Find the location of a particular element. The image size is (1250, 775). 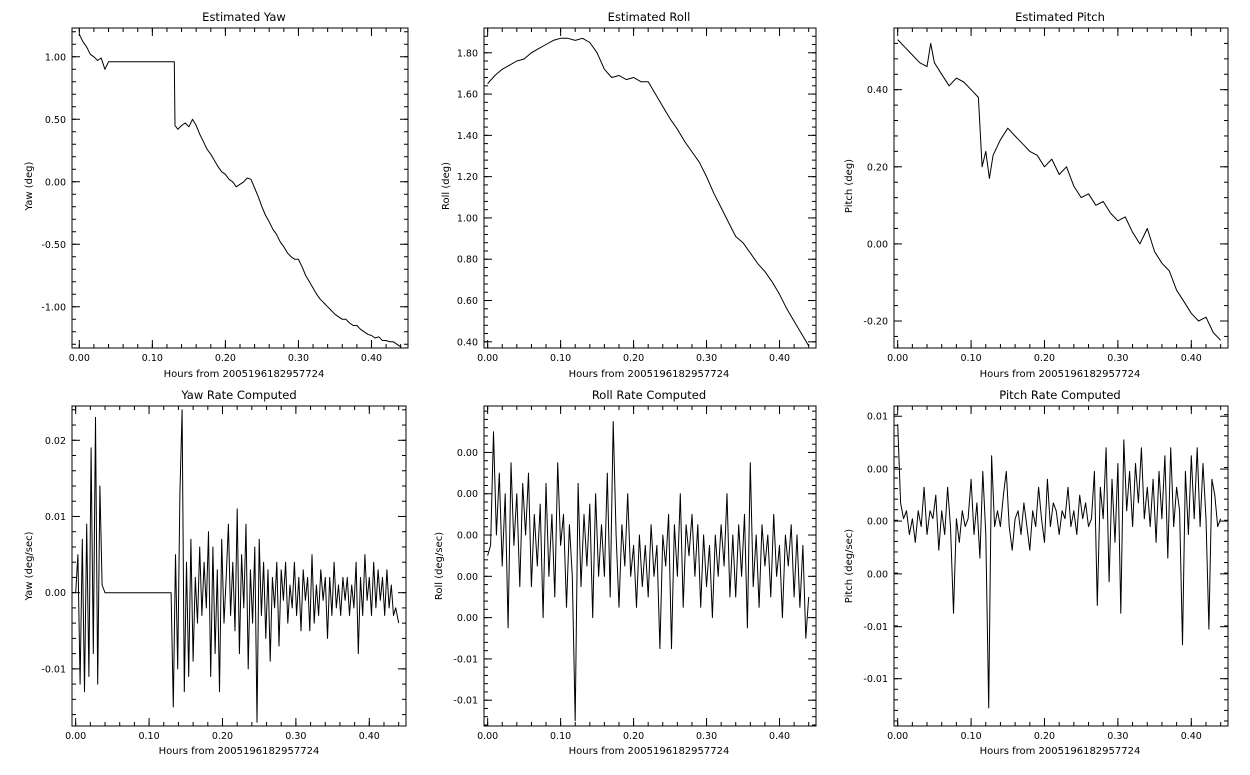

panel-title: Roll Rate Computed is located at coordinates (649, 395).